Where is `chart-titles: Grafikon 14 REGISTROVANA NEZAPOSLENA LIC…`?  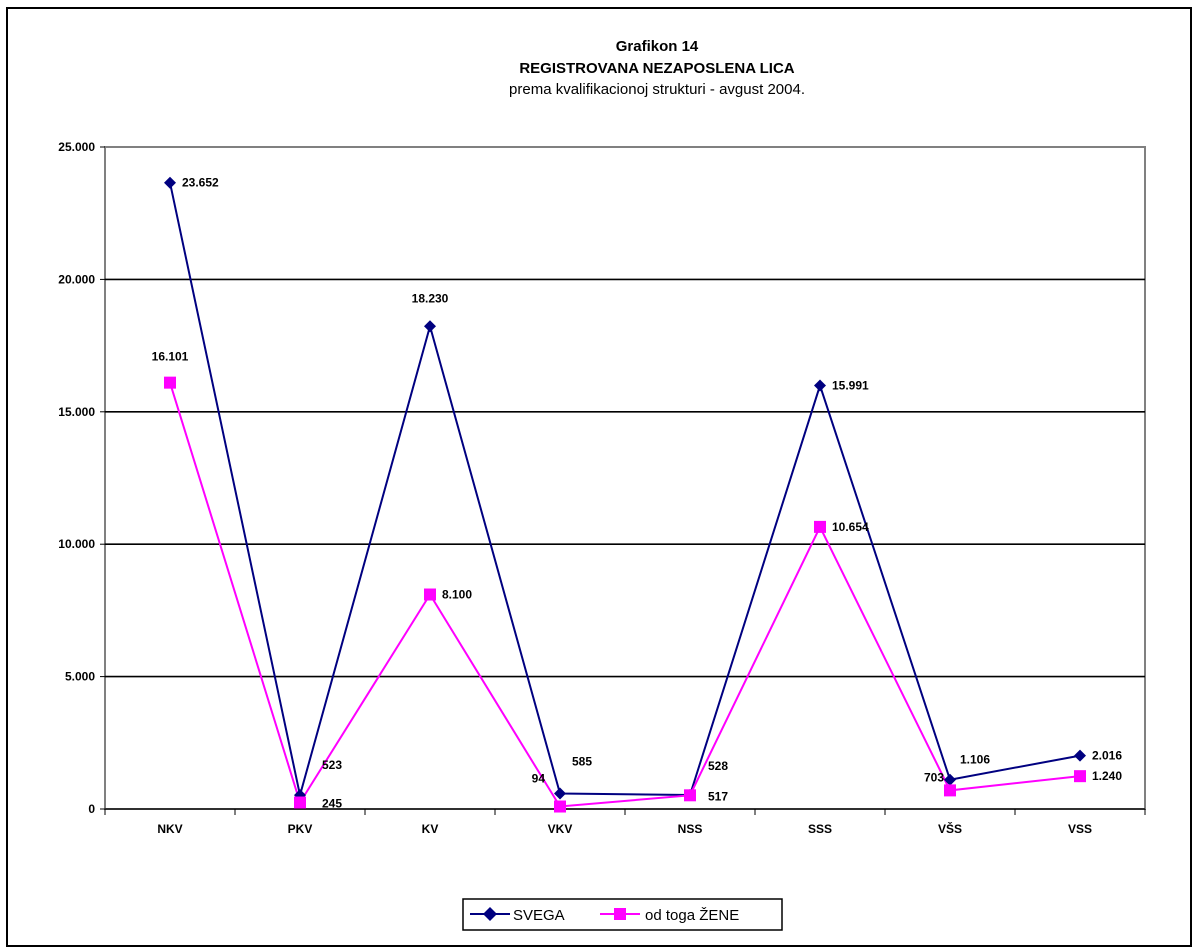 chart-titles: Grafikon 14 REGISTROVANA NEZAPOSLENA LIC… is located at coordinates (657, 68).